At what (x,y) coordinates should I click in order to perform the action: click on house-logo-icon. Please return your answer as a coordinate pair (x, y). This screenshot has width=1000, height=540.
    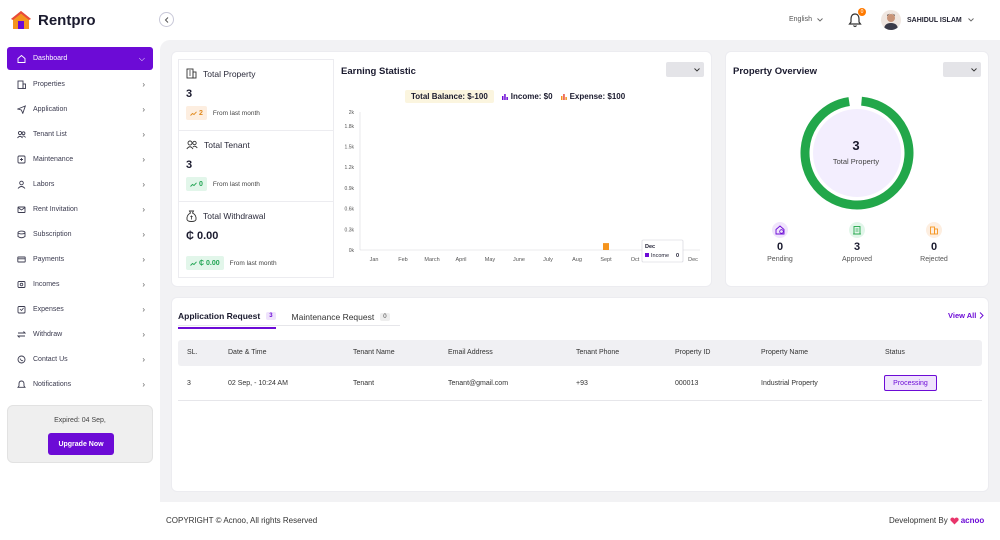
    Looking at the image, I should click on (21, 20).